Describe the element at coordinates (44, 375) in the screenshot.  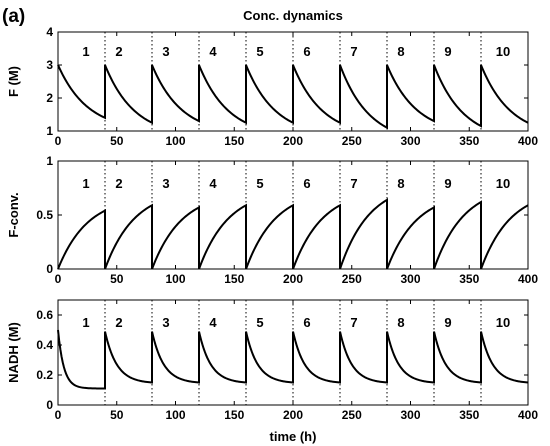
I see `y-tick-label: 0.2` at that location.